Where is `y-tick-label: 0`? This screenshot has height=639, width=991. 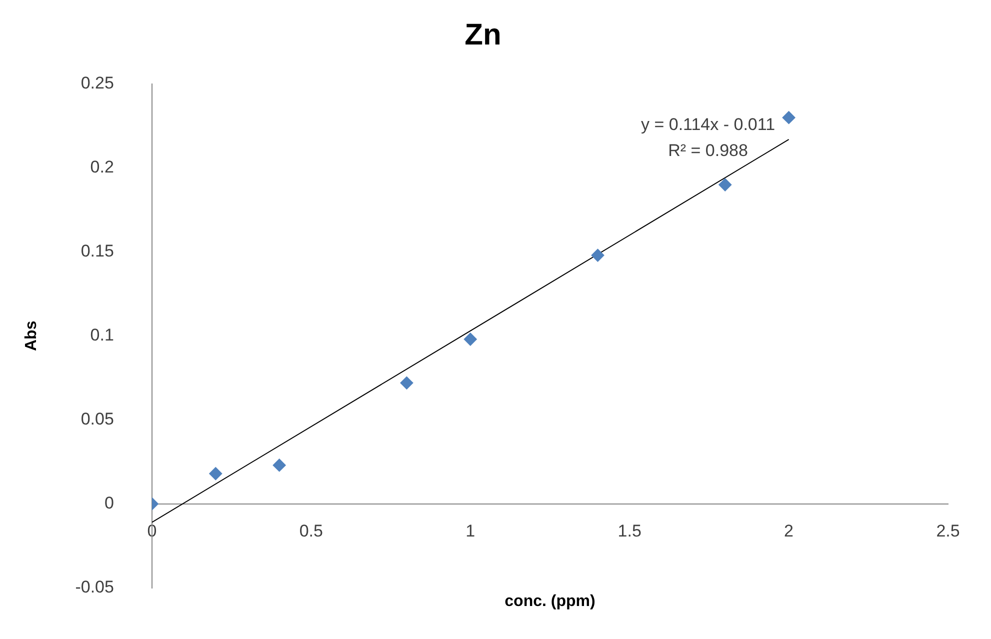 y-tick-label: 0 is located at coordinates (109, 503).